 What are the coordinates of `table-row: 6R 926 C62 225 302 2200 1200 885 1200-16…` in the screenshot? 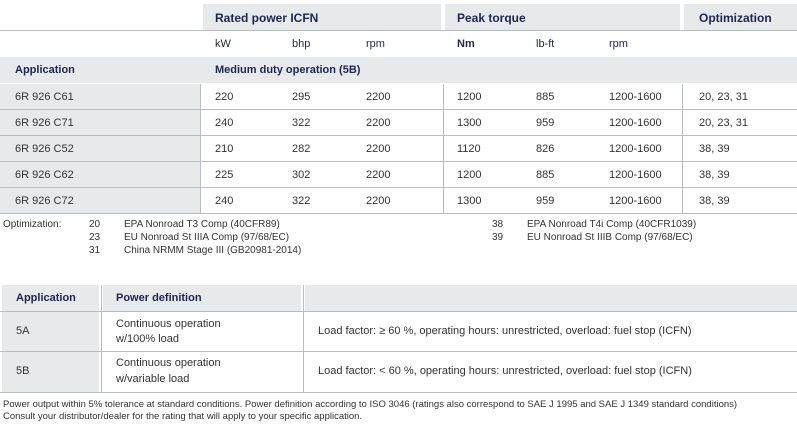 It's located at (398, 176).